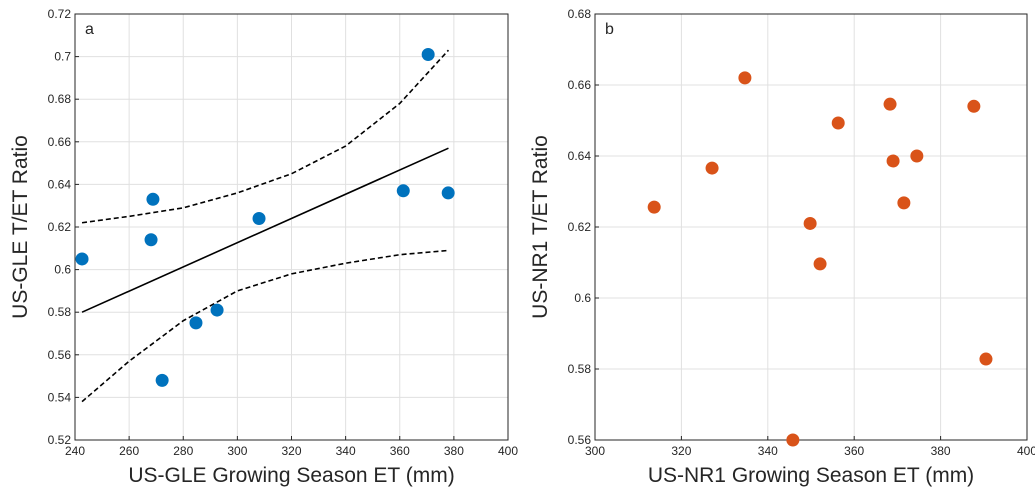 This screenshot has width=1035, height=491. Describe the element at coordinates (291, 475) in the screenshot. I see `x-axis-label: US-GLE Growing Season ET (mm)` at that location.